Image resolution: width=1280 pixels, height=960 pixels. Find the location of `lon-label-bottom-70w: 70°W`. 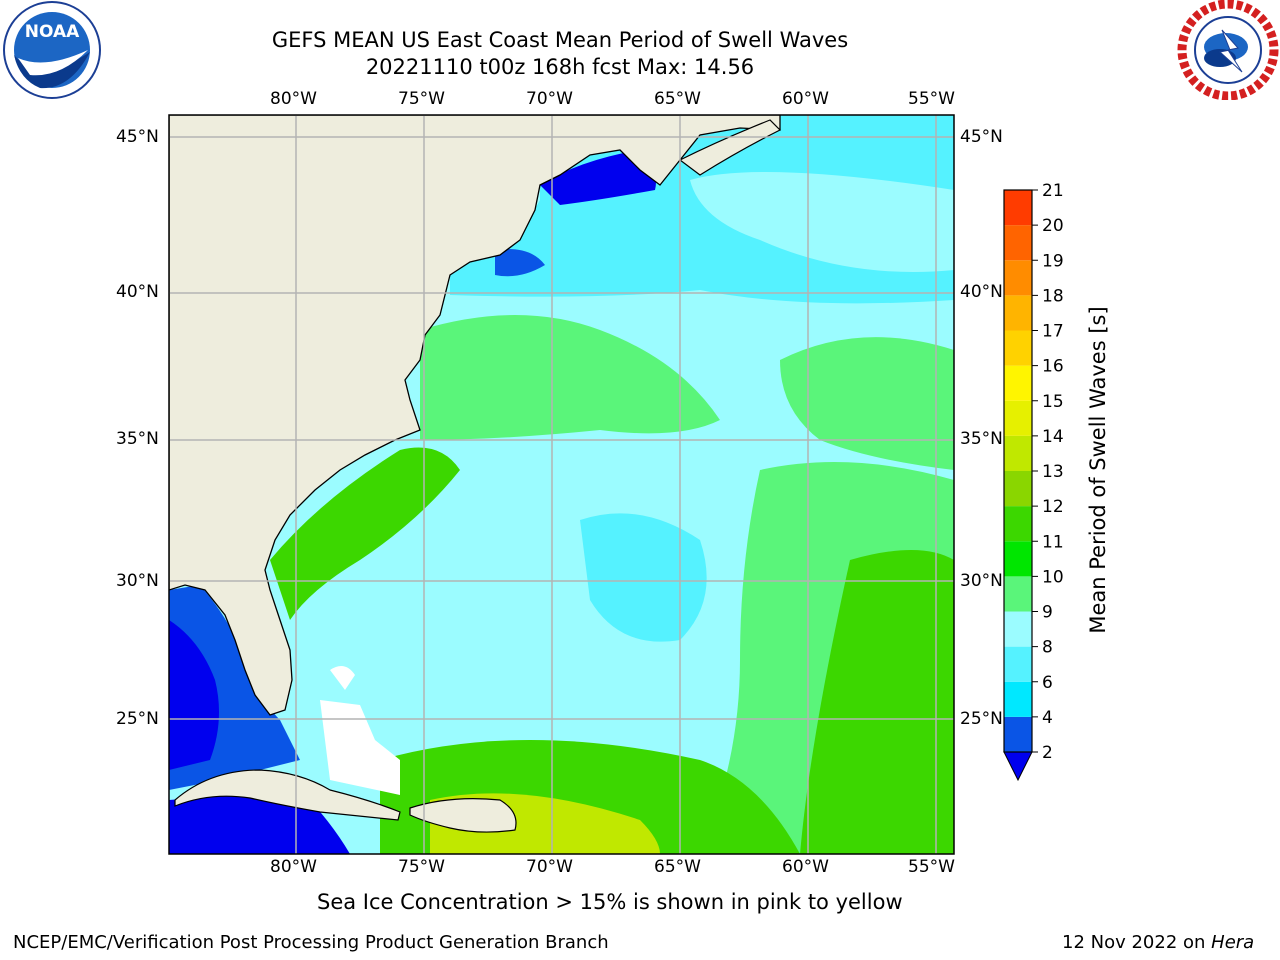

lon-label-bottom-70w: 70°W is located at coordinates (549, 867).